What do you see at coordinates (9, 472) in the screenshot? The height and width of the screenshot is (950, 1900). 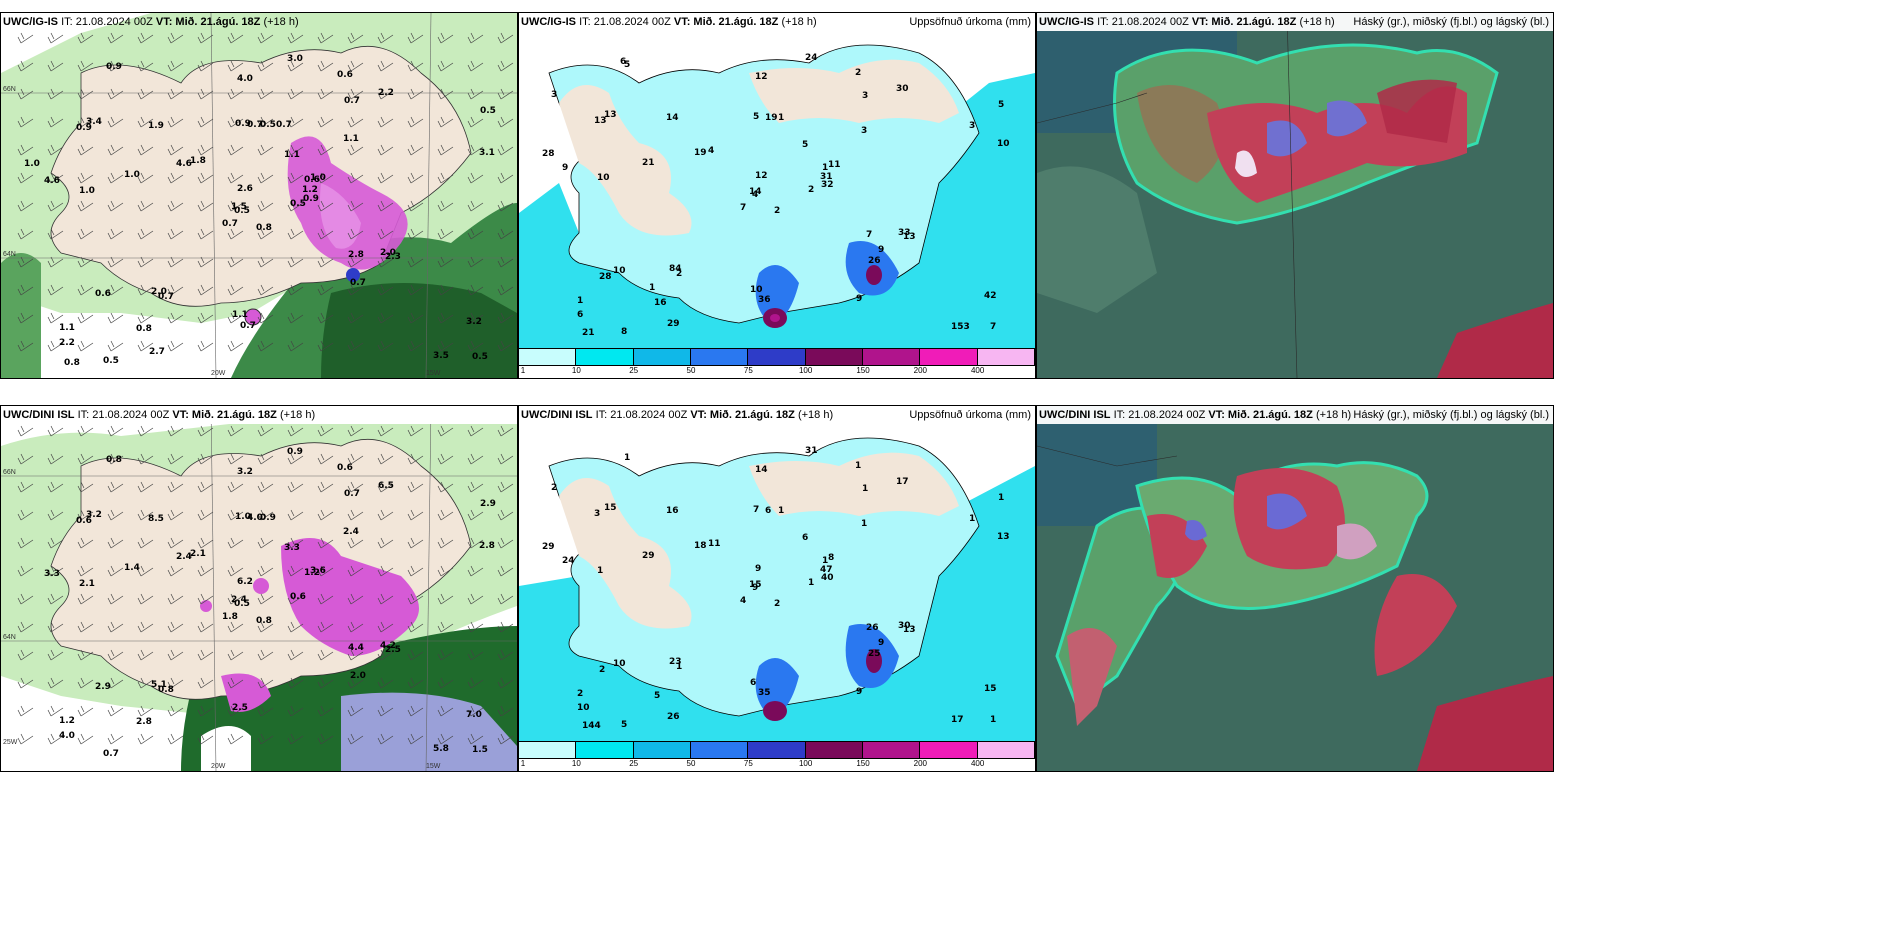 I see `grid-label-66n: 66N` at bounding box center [9, 472].